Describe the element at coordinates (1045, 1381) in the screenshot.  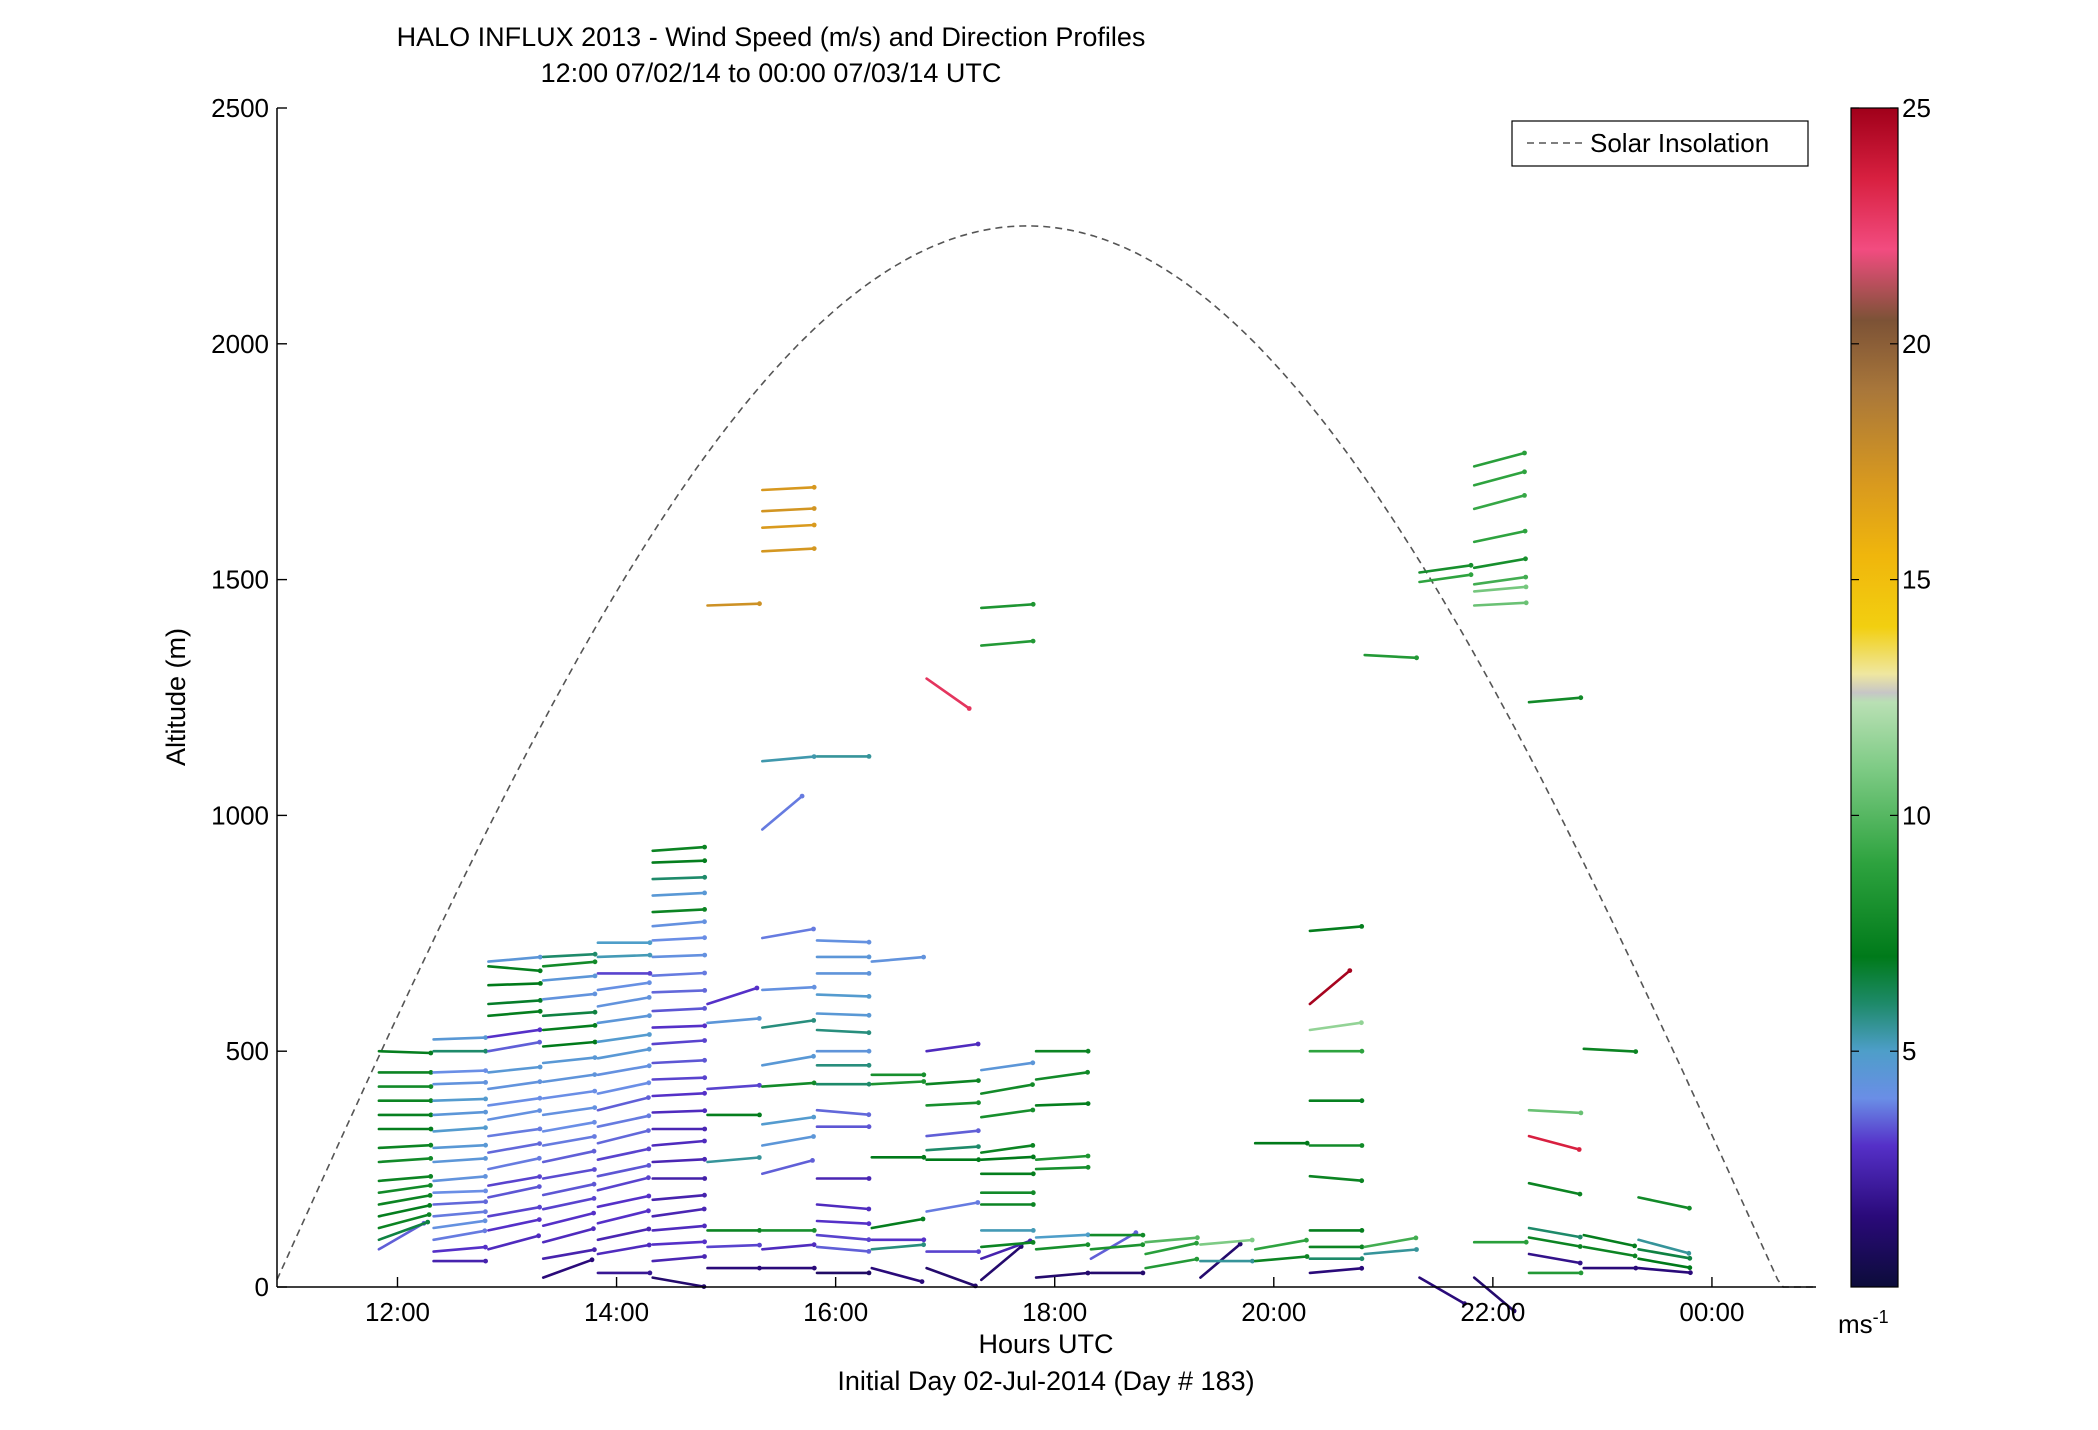
I see `x-axis-label-secondary: Initial Day 02-Jul-2014 (Day # 183)` at that location.